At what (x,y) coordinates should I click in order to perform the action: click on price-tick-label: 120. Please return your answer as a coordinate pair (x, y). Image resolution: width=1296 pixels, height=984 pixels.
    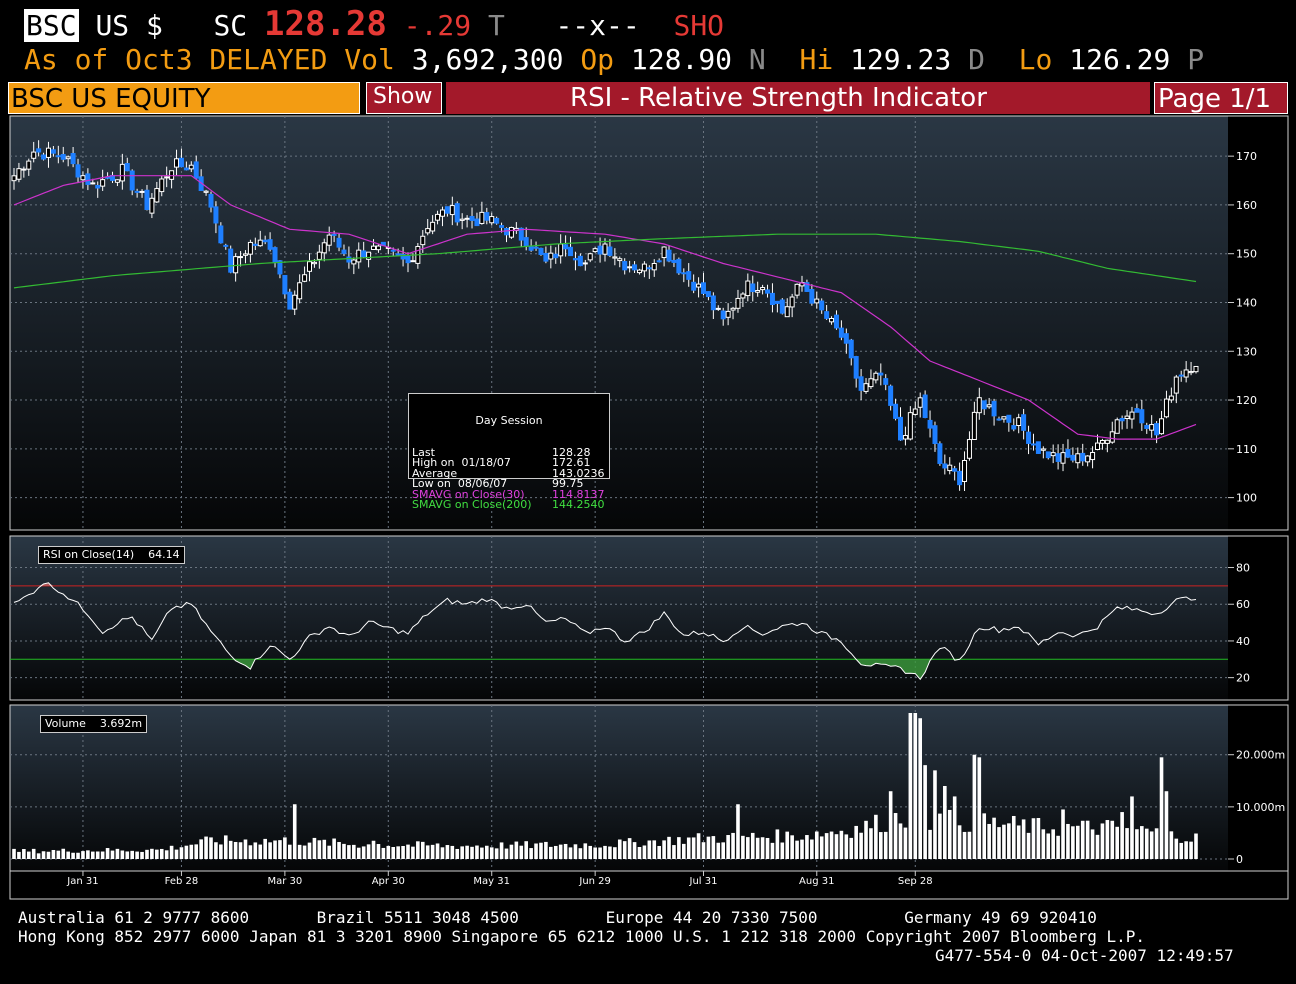
    Looking at the image, I should click on (1246, 400).